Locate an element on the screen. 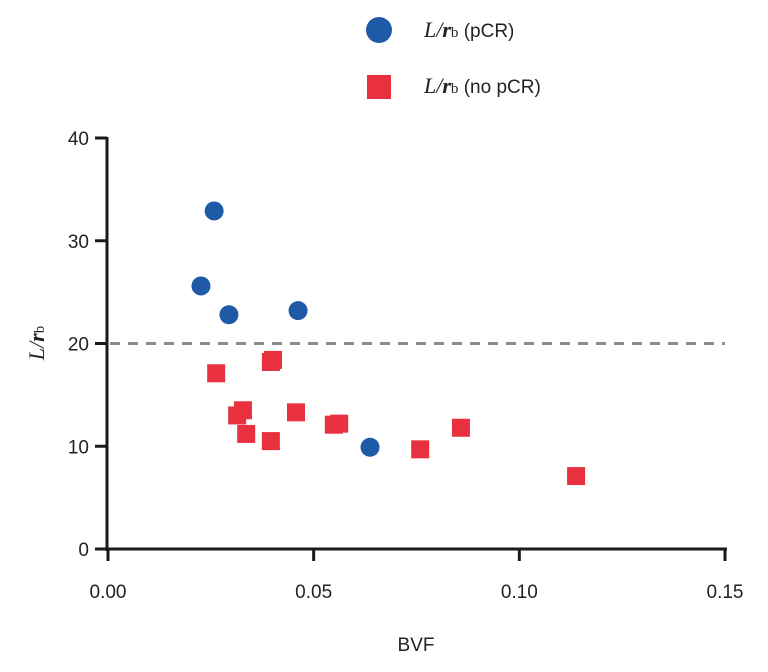 The image size is (768, 672). legend-item-no-pcr: L/rb (no pCR) is located at coordinates (454, 86).